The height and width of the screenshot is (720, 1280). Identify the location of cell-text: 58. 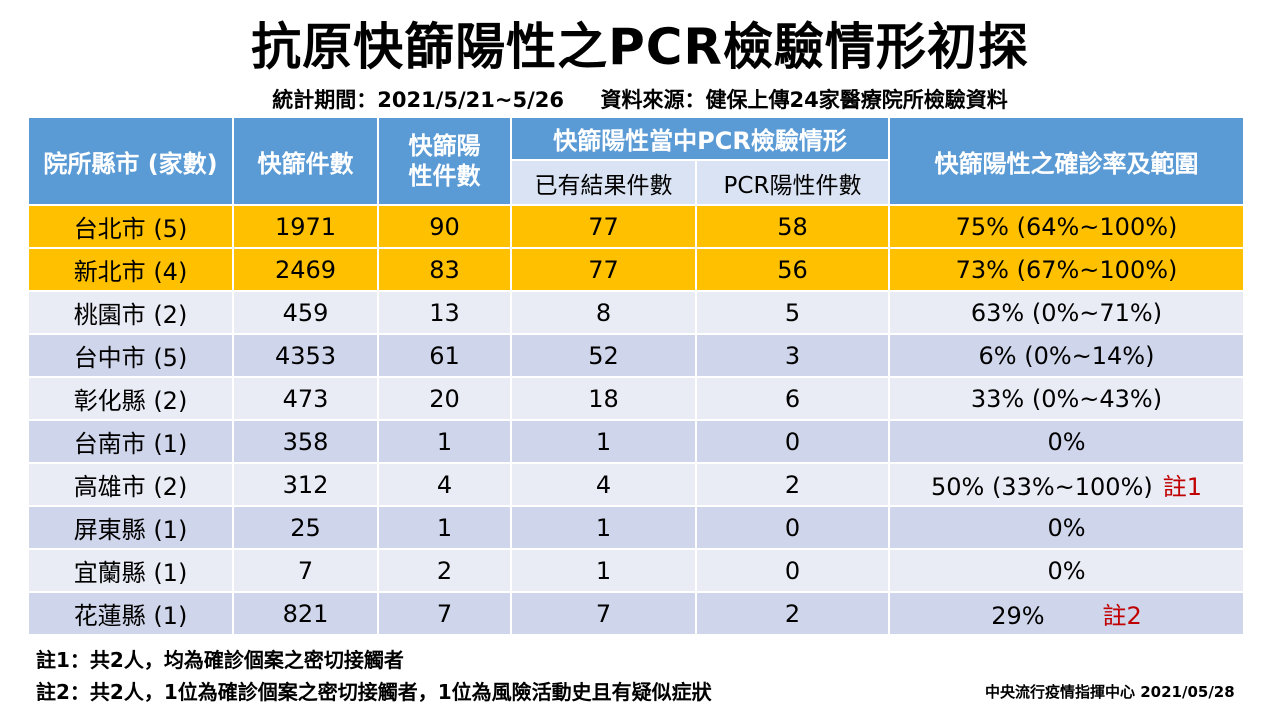
(792, 226).